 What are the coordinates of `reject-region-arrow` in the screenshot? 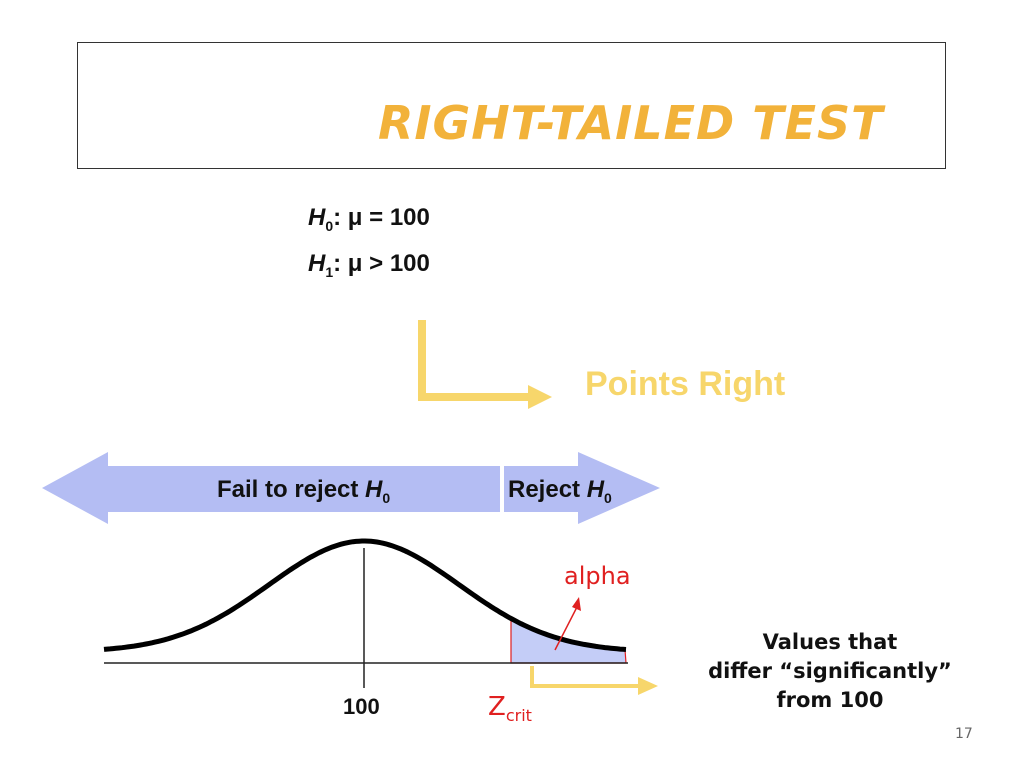 It's located at (582, 488).